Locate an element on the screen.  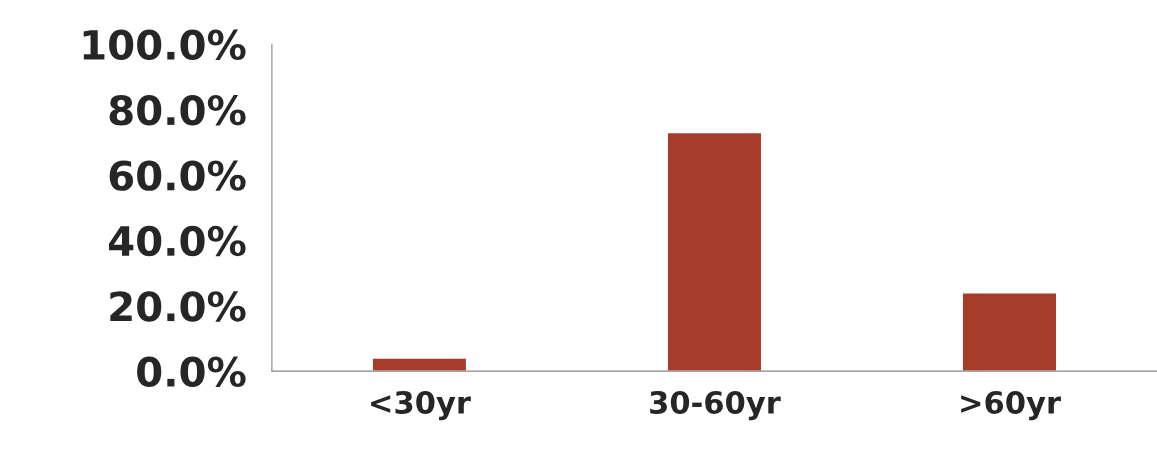
y-tick-label: 100.0% is located at coordinates (164, 45).